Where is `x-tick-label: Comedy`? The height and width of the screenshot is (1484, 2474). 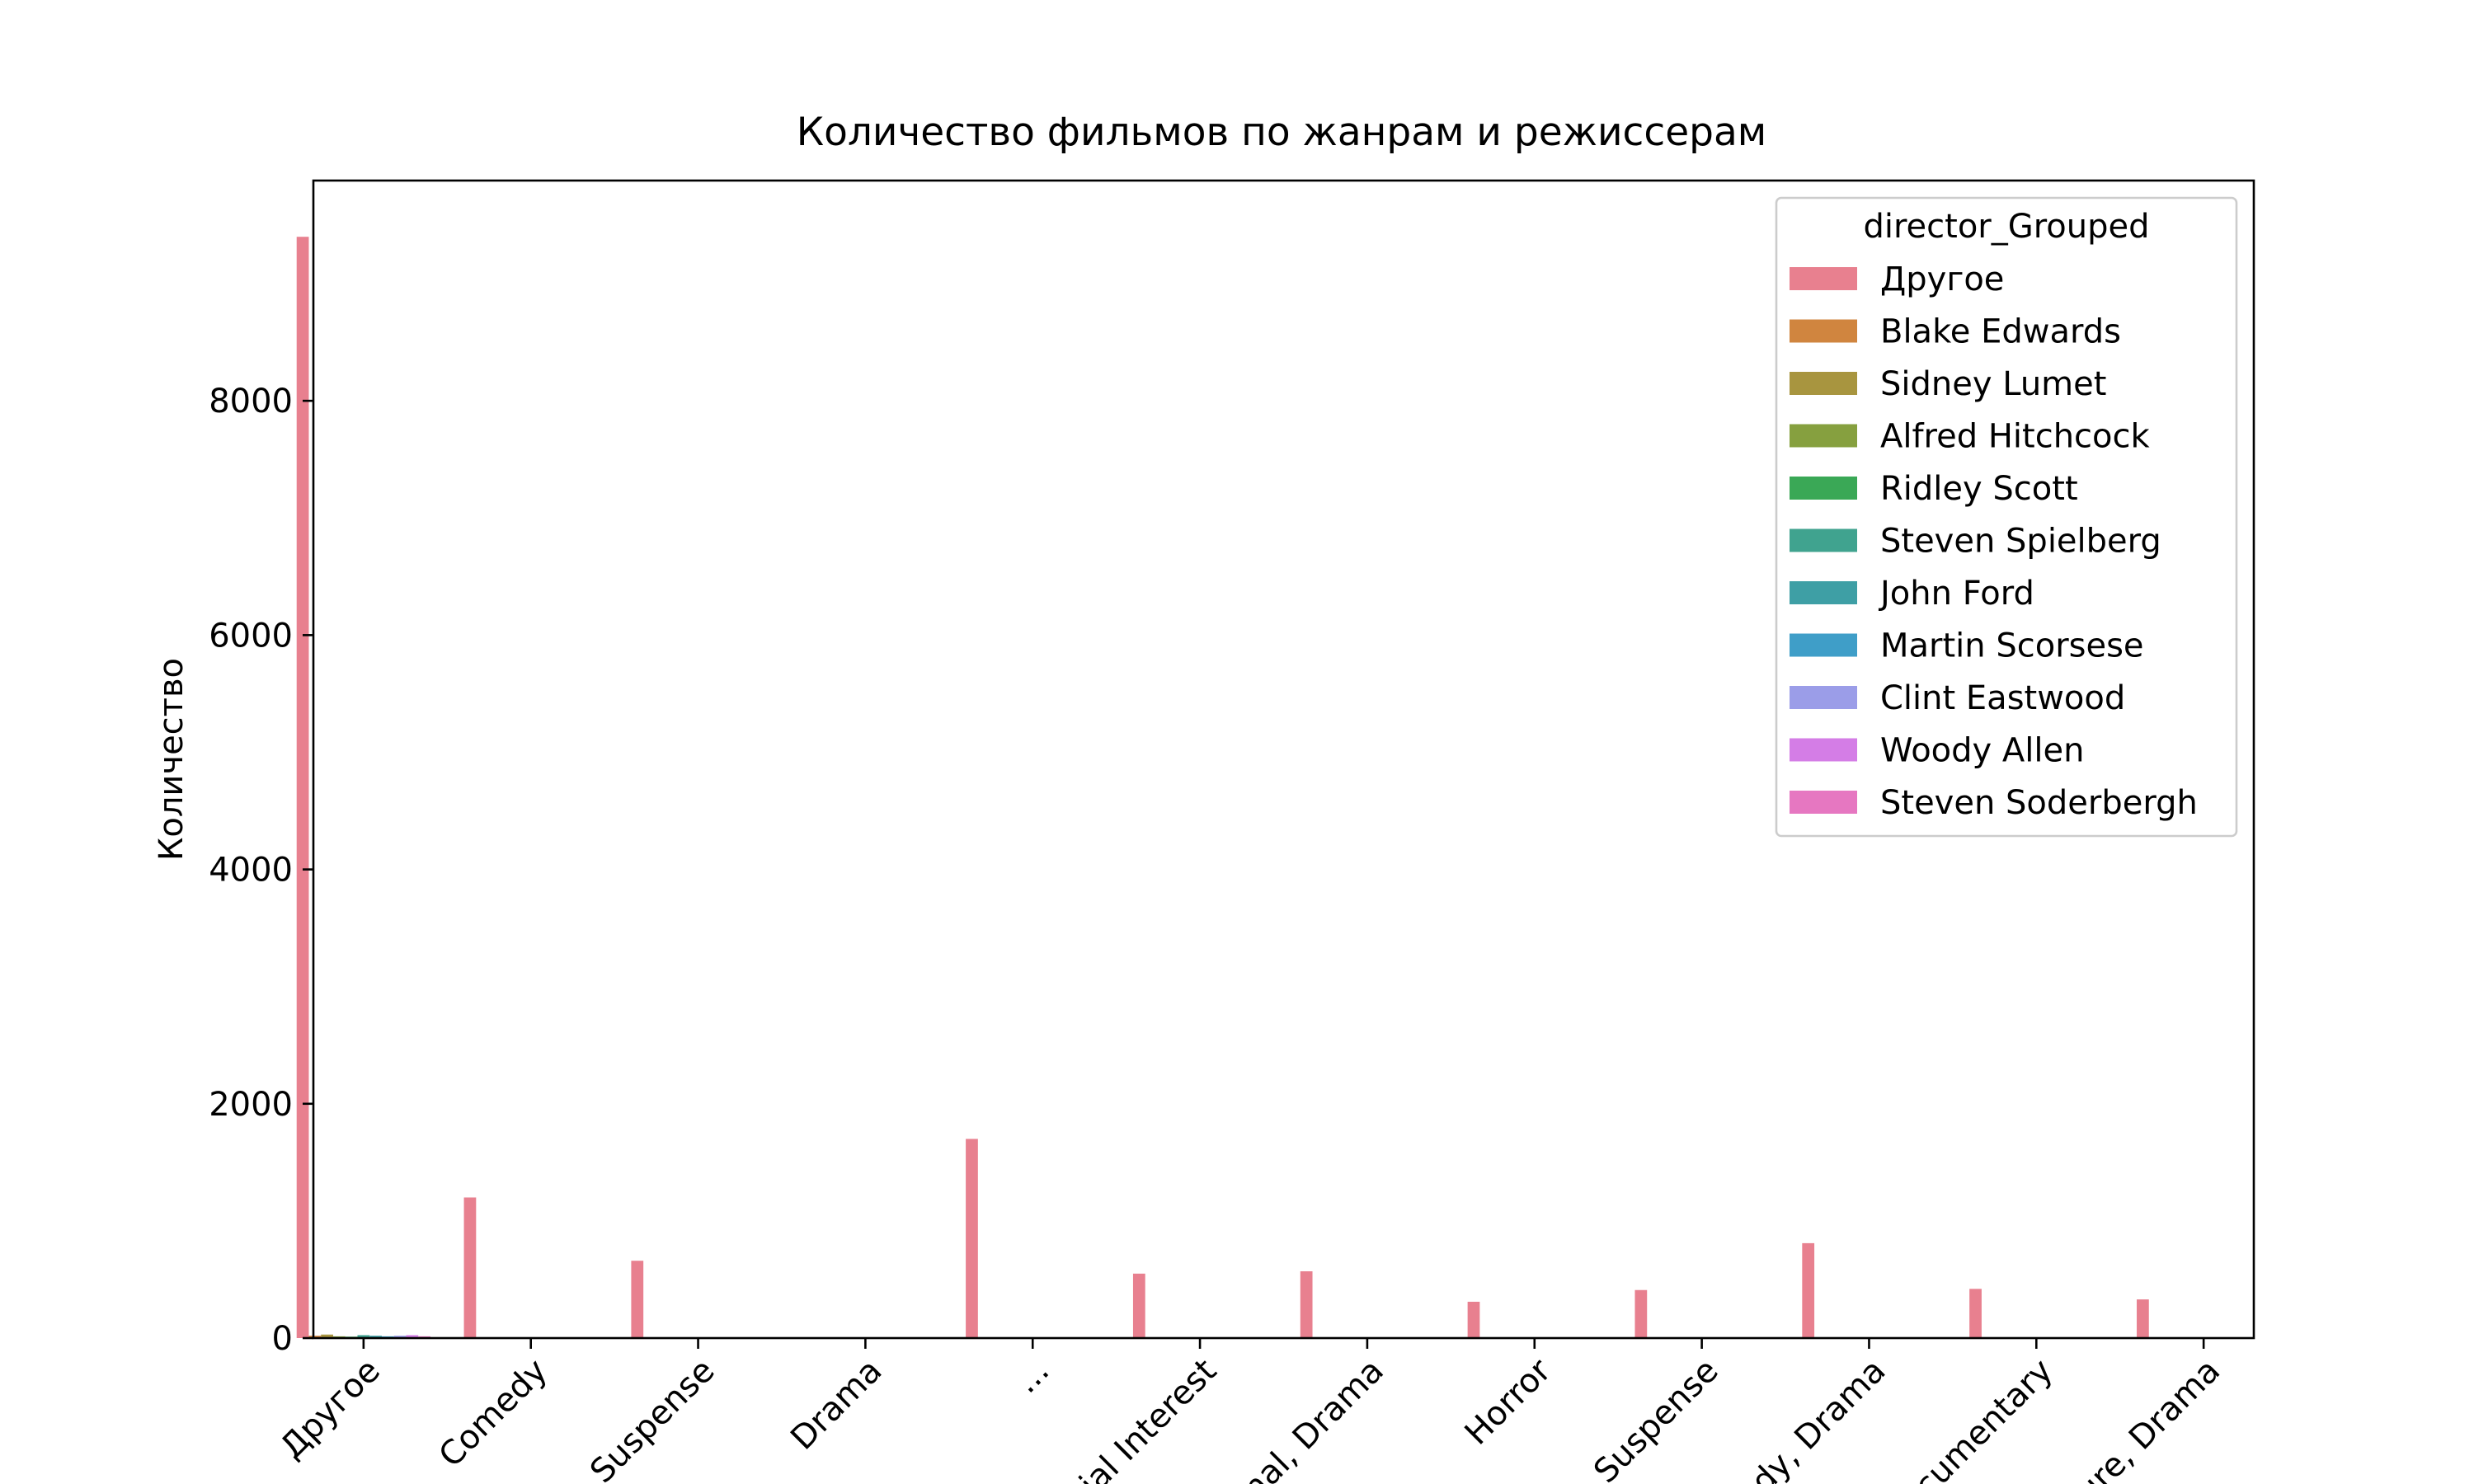
x-tick-label: Comedy is located at coordinates (493, 1413).